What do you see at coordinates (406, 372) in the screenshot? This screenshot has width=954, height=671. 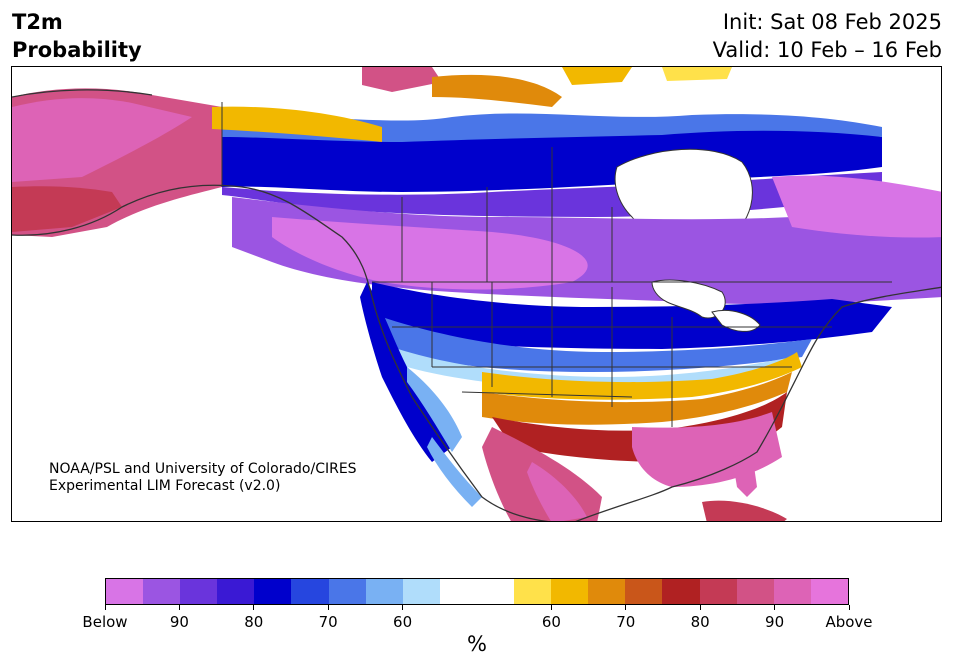 I see `west-coast-cold` at bounding box center [406, 372].